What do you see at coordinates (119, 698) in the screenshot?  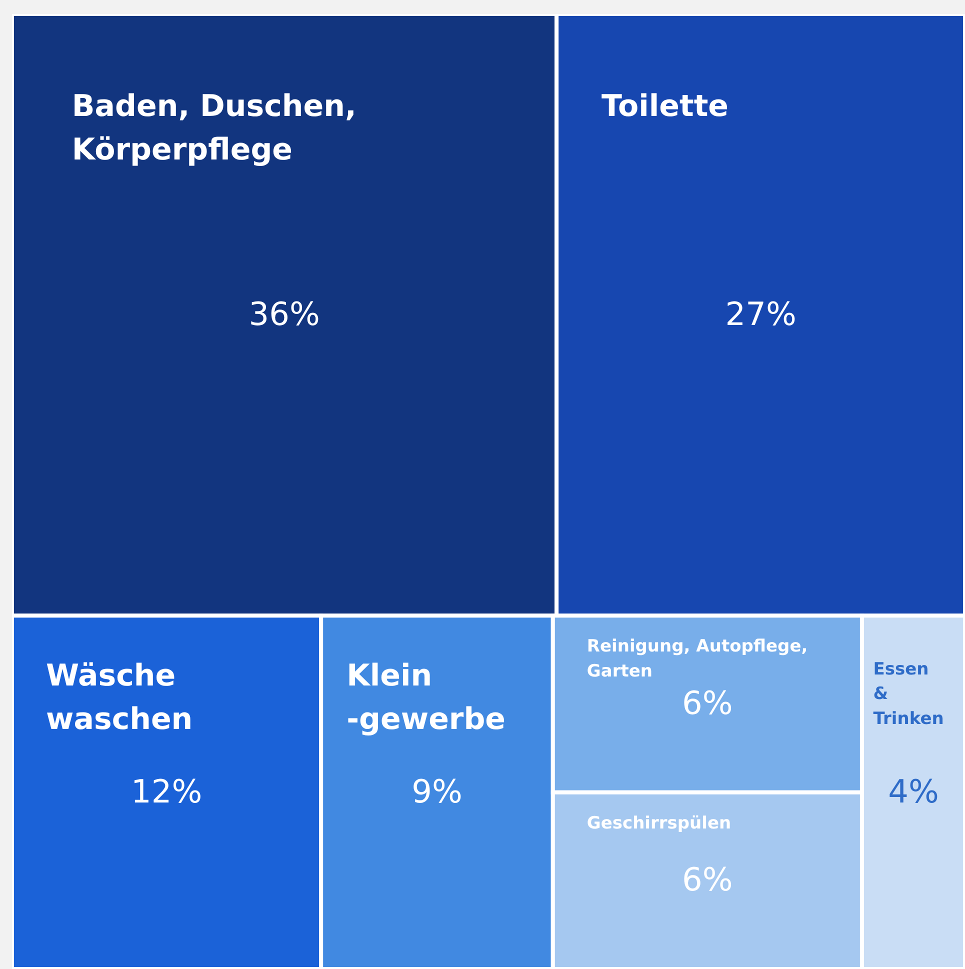 I see `category-label: Wäsche waschen` at bounding box center [119, 698].